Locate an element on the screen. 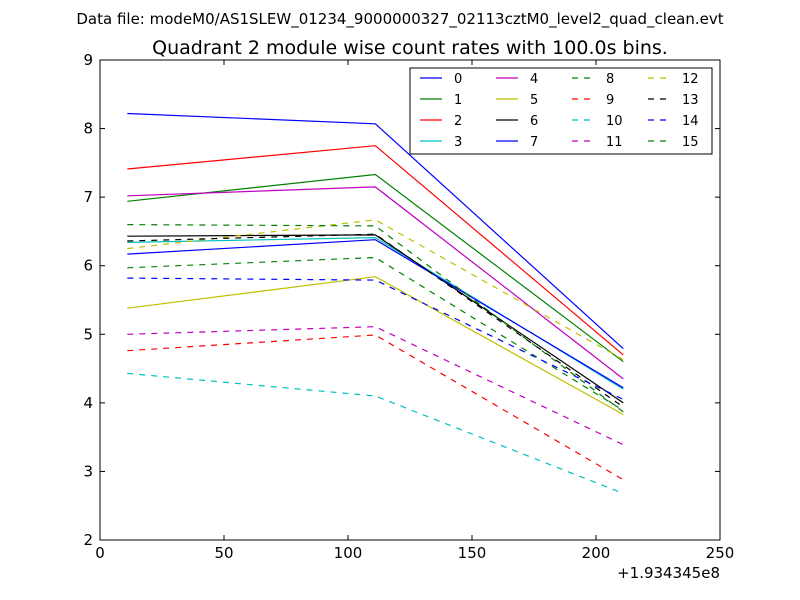  legend-label-9: 9 is located at coordinates (610, 100).